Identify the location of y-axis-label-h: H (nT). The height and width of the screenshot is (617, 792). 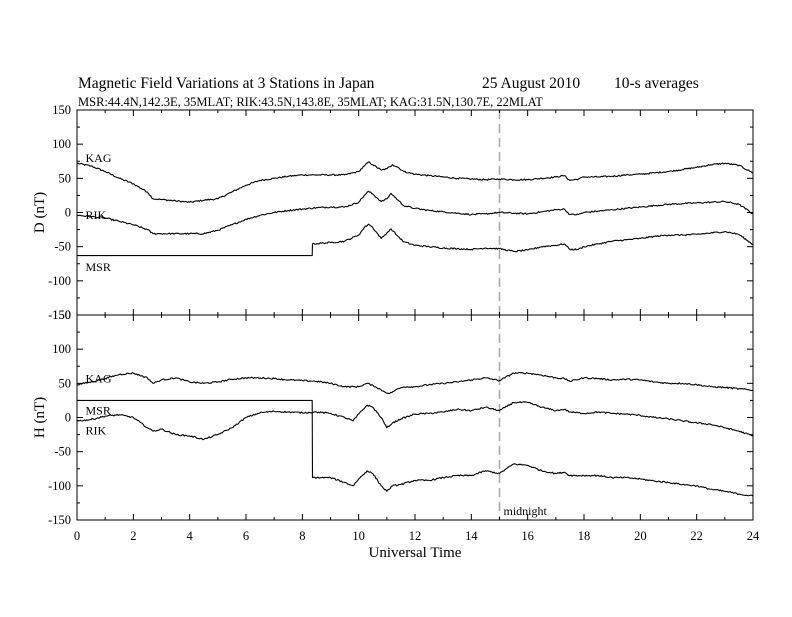
(40, 417).